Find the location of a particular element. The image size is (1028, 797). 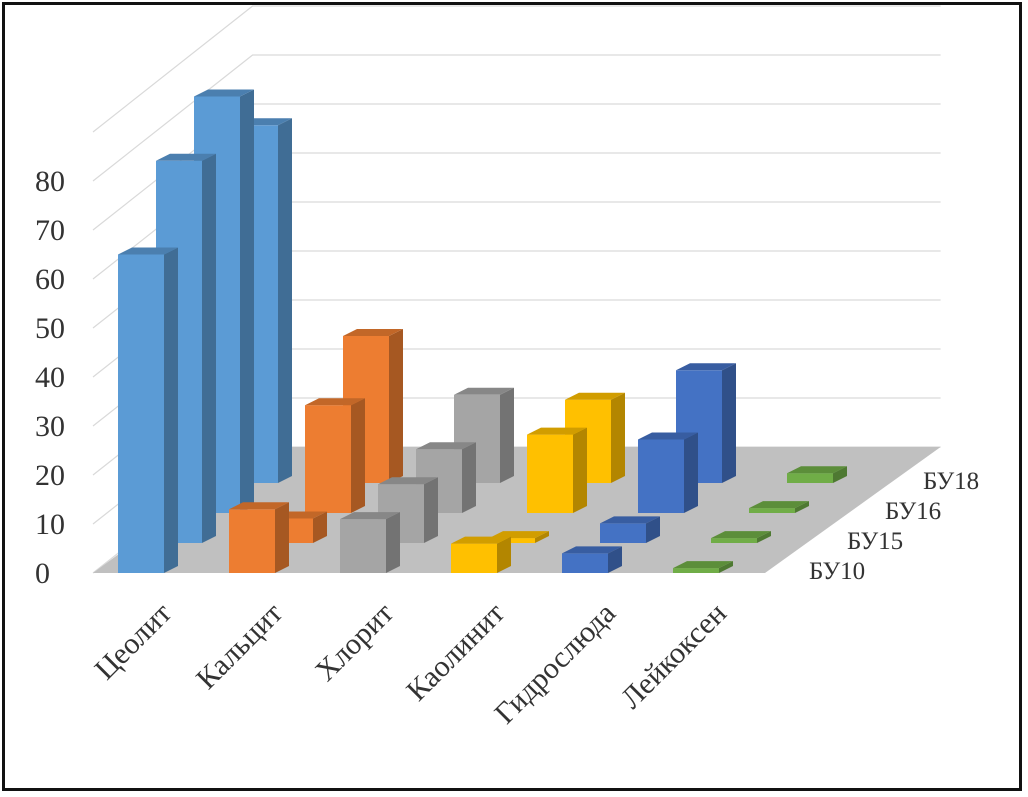

series-axis-label: БУ16 is located at coordinates (913, 511).